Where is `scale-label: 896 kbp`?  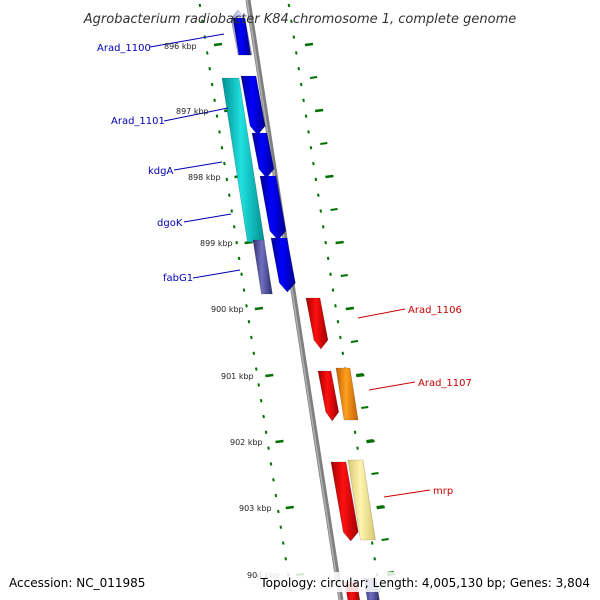 scale-label: 896 kbp is located at coordinates (180, 46).